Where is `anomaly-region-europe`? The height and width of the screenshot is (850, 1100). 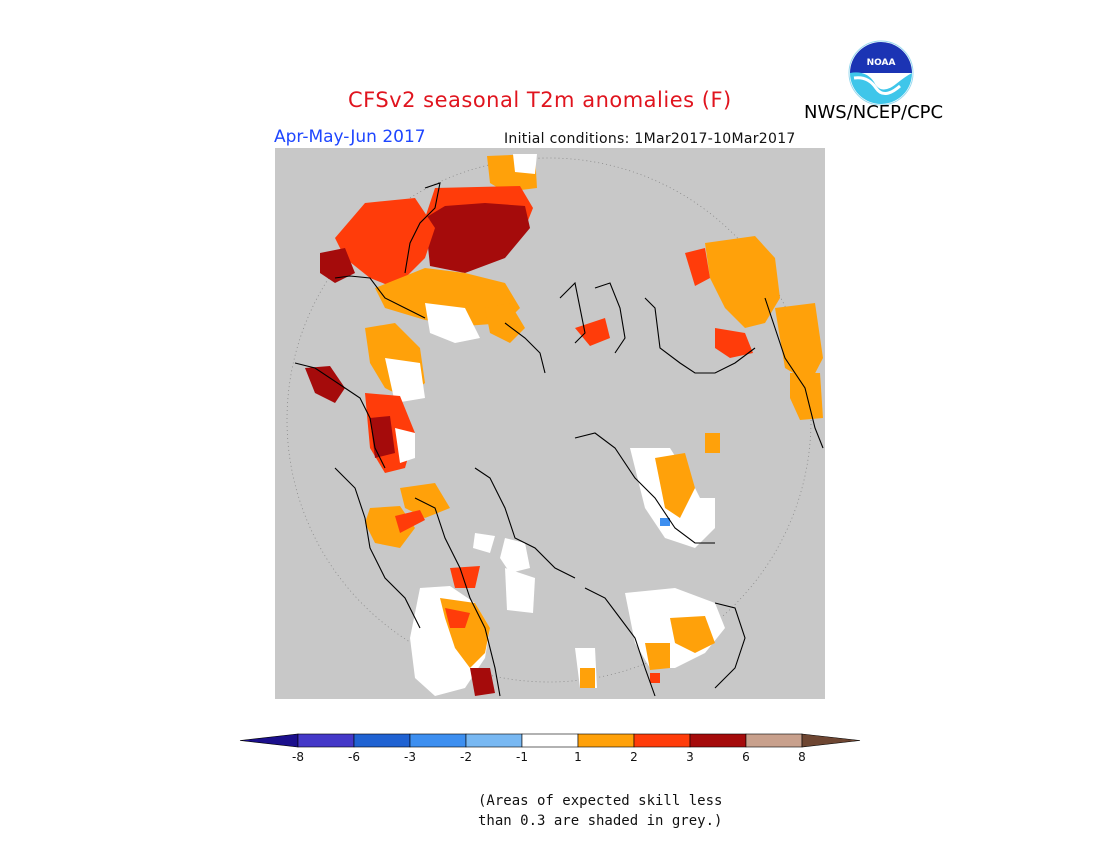 anomaly-region-europe is located at coordinates (503, 641).